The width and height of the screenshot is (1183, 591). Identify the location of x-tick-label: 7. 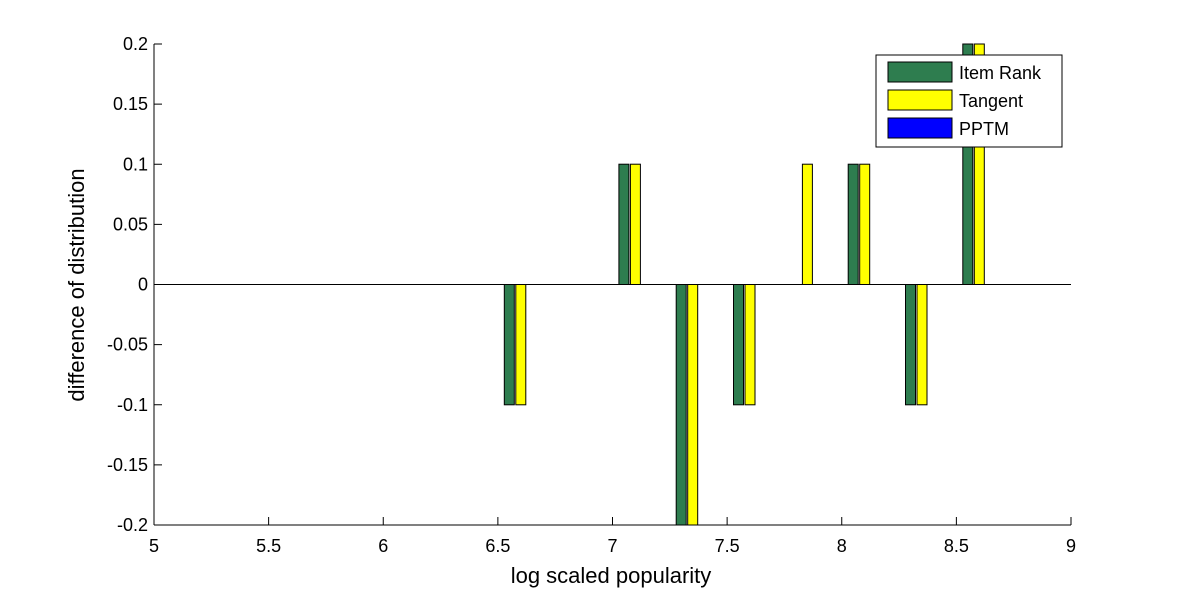
(612, 546).